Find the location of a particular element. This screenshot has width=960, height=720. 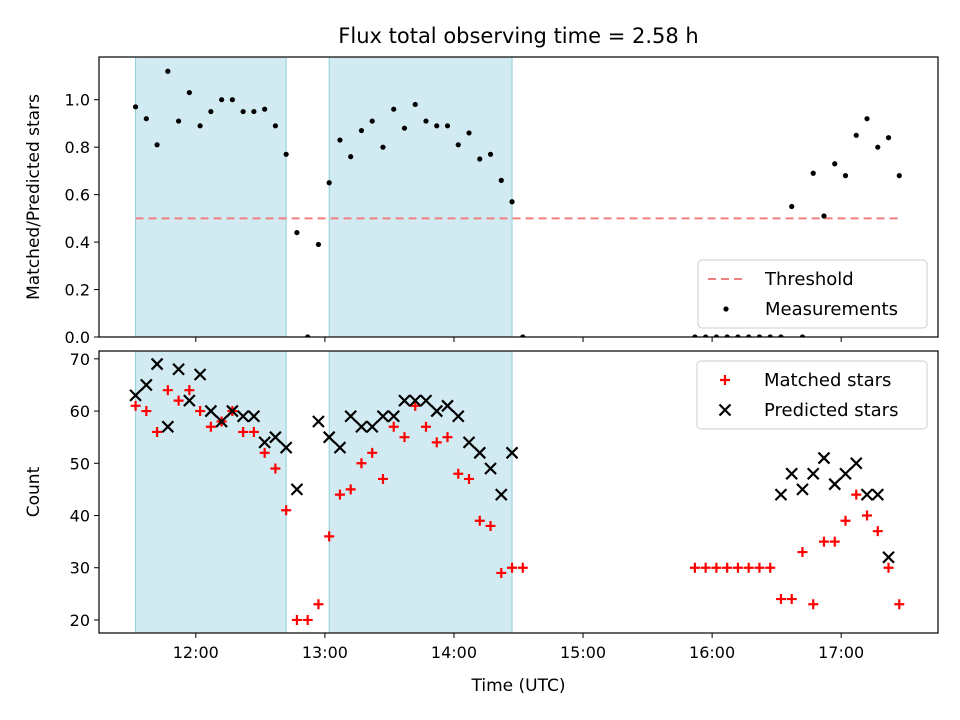

chart-title: Flux total observing time = 2.58 h is located at coordinates (518, 36).